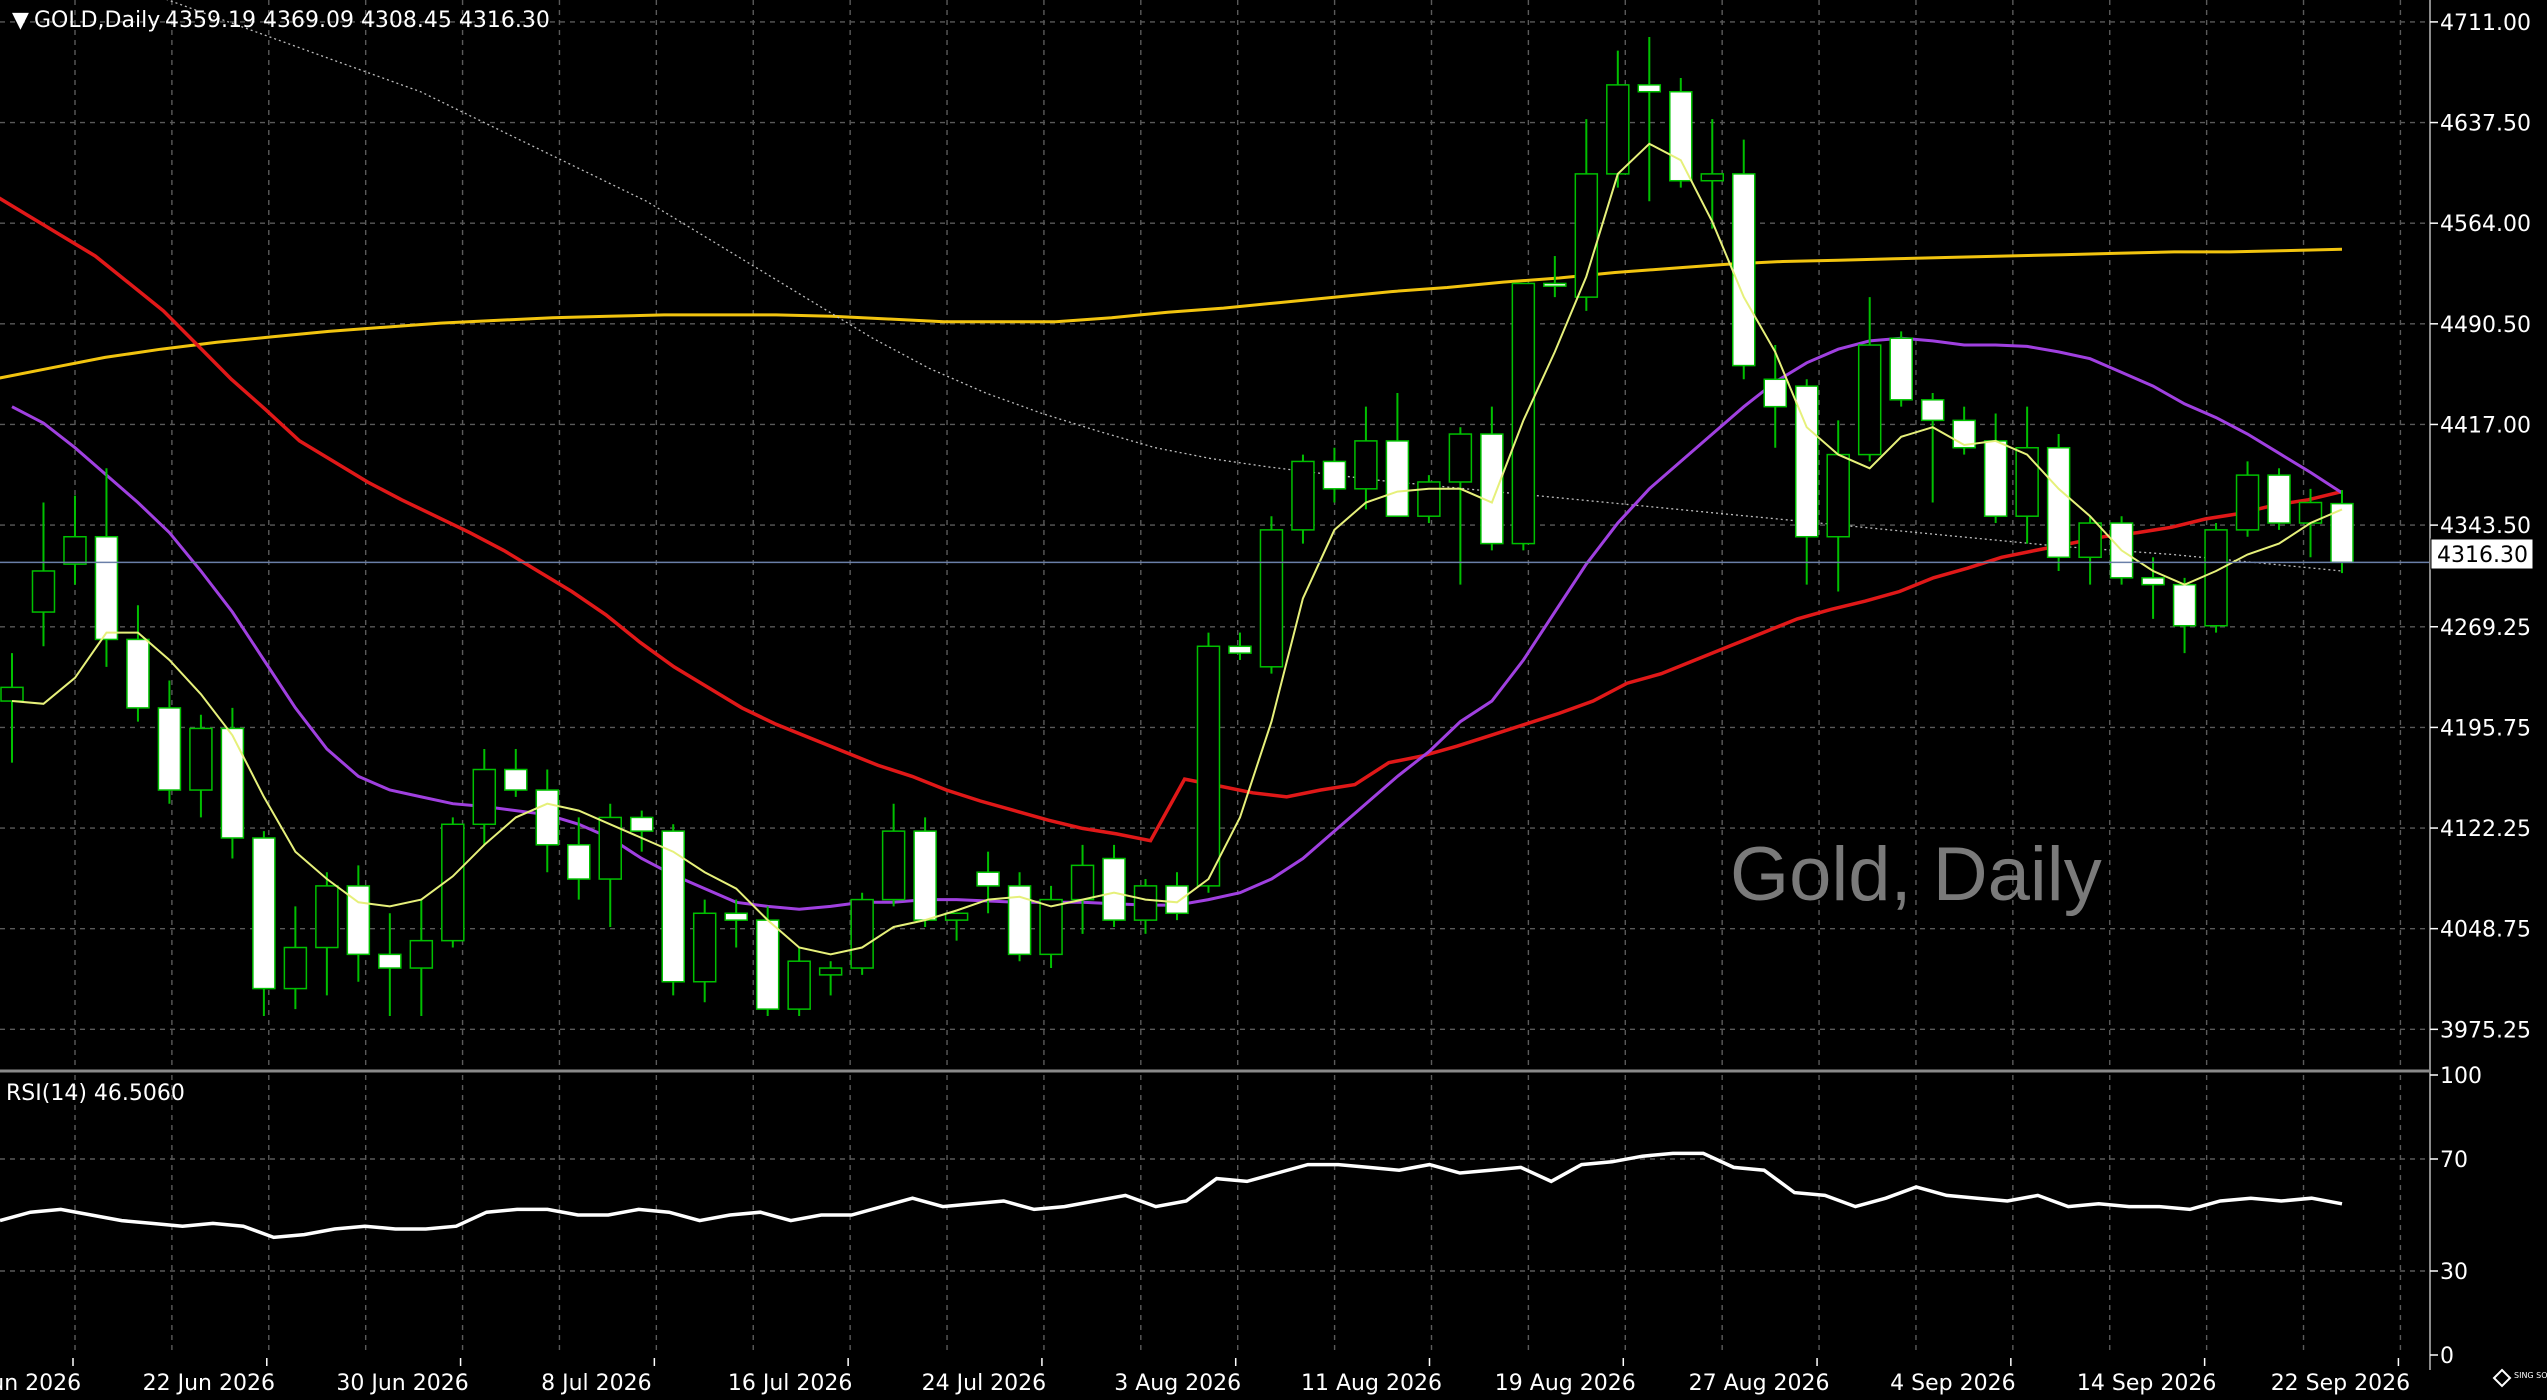 Image resolution: width=2547 pixels, height=1400 pixels. I want to click on rsi-tick-label: 100, so click(2461, 1076).